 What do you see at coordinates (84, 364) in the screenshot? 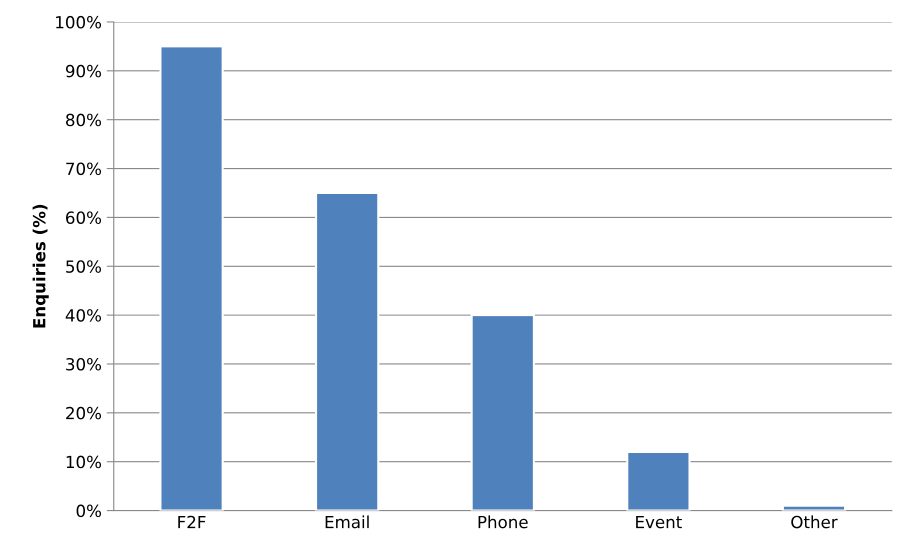
I see `y-tick-label: 30%` at bounding box center [84, 364].